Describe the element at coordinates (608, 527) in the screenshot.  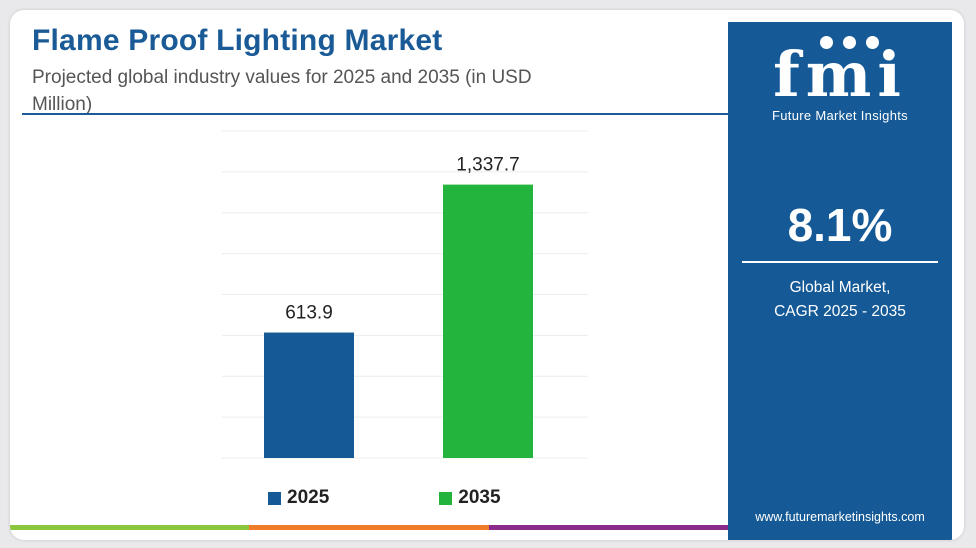
I see `strip-segment-purple` at that location.